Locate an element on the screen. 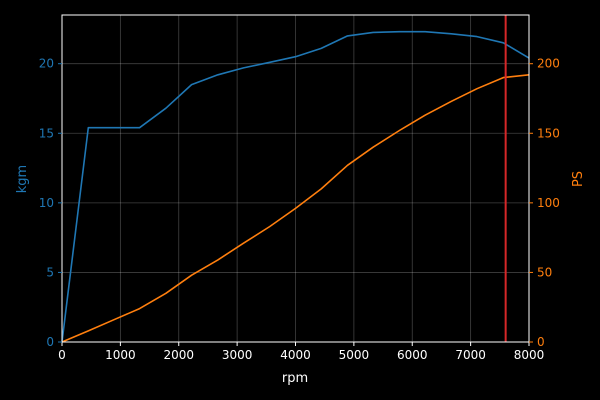 The height and width of the screenshot is (400, 600). y-right-tick-label: 150 is located at coordinates (548, 133).